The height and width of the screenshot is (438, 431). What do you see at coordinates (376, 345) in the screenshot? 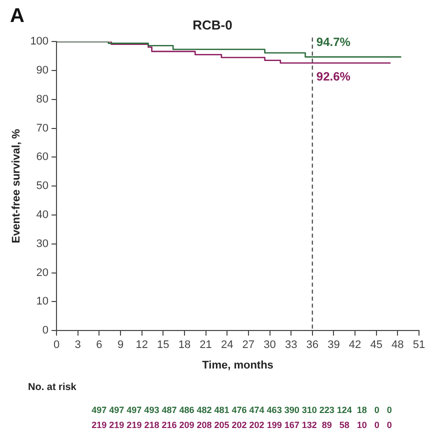
I see `x-tick-label: 45` at bounding box center [376, 345].